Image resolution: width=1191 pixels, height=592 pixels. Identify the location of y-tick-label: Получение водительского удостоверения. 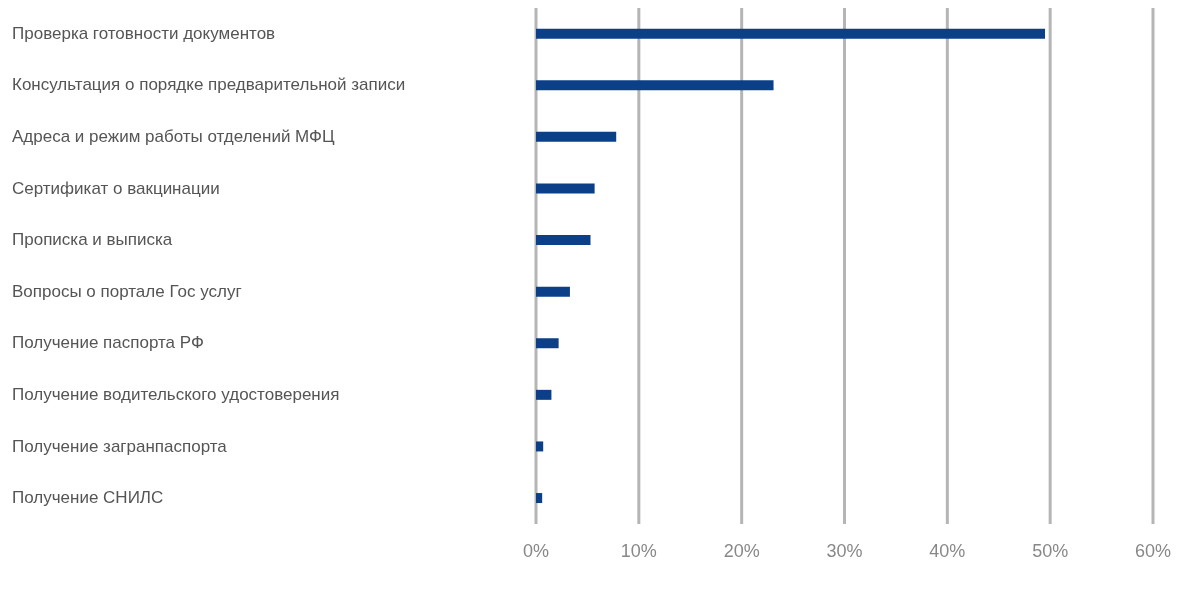
(176, 394).